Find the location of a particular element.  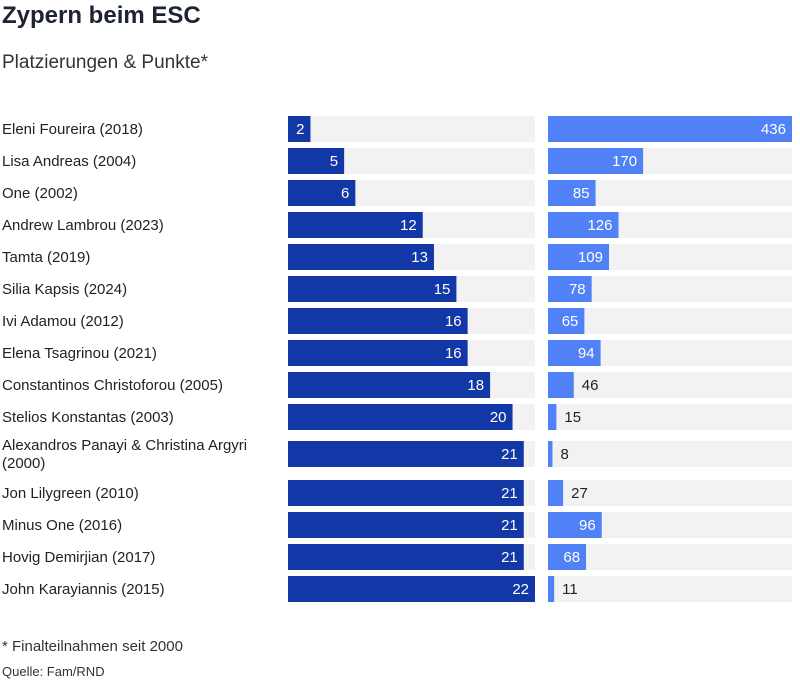

points-value-label: 27 is located at coordinates (579, 493).